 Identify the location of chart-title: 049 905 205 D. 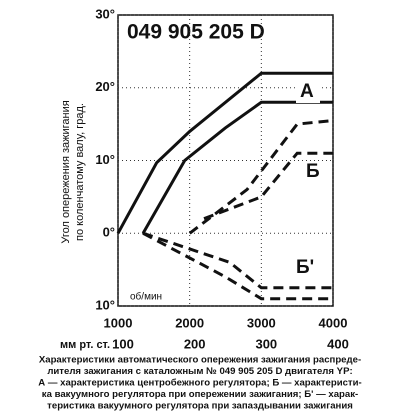
(196, 32).